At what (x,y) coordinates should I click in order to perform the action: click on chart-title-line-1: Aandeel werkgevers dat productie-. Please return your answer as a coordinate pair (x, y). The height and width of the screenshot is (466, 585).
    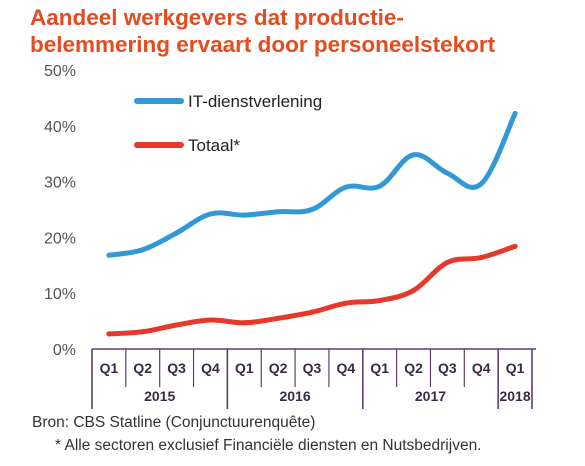
    Looking at the image, I should click on (217, 17).